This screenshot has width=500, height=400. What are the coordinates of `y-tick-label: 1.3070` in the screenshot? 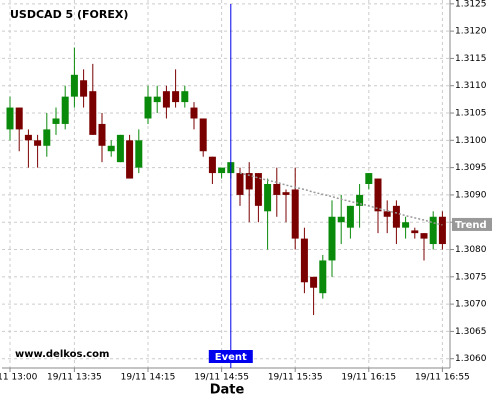 It's located at (471, 305).